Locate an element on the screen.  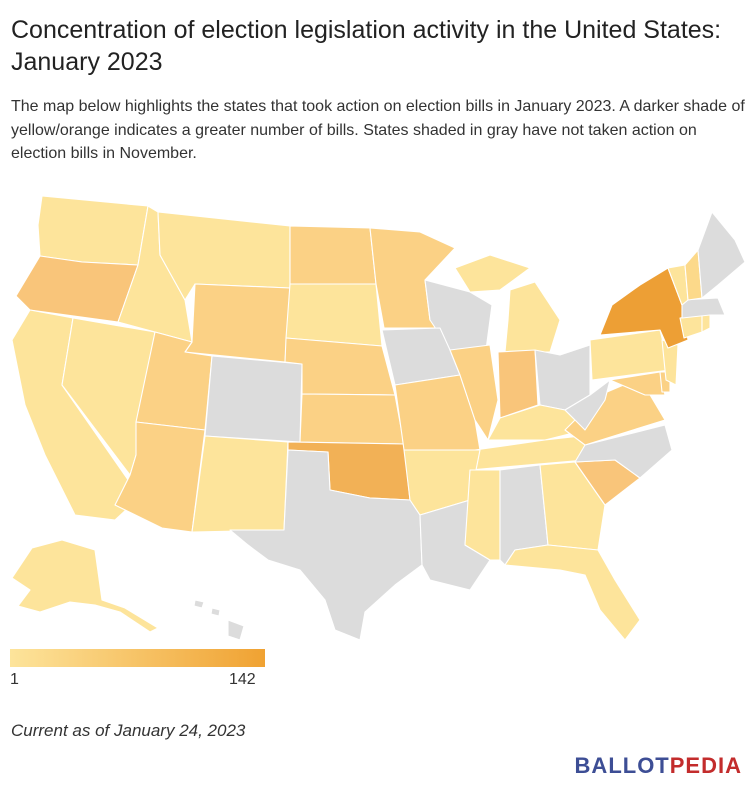
state-florida is located at coordinates (572, 592).